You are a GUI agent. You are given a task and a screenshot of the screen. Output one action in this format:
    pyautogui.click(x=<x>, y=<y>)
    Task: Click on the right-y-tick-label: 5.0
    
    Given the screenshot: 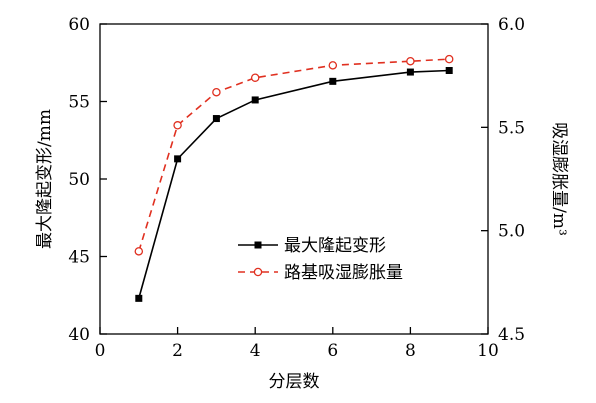 What is the action you would take?
    pyautogui.click(x=511, y=232)
    